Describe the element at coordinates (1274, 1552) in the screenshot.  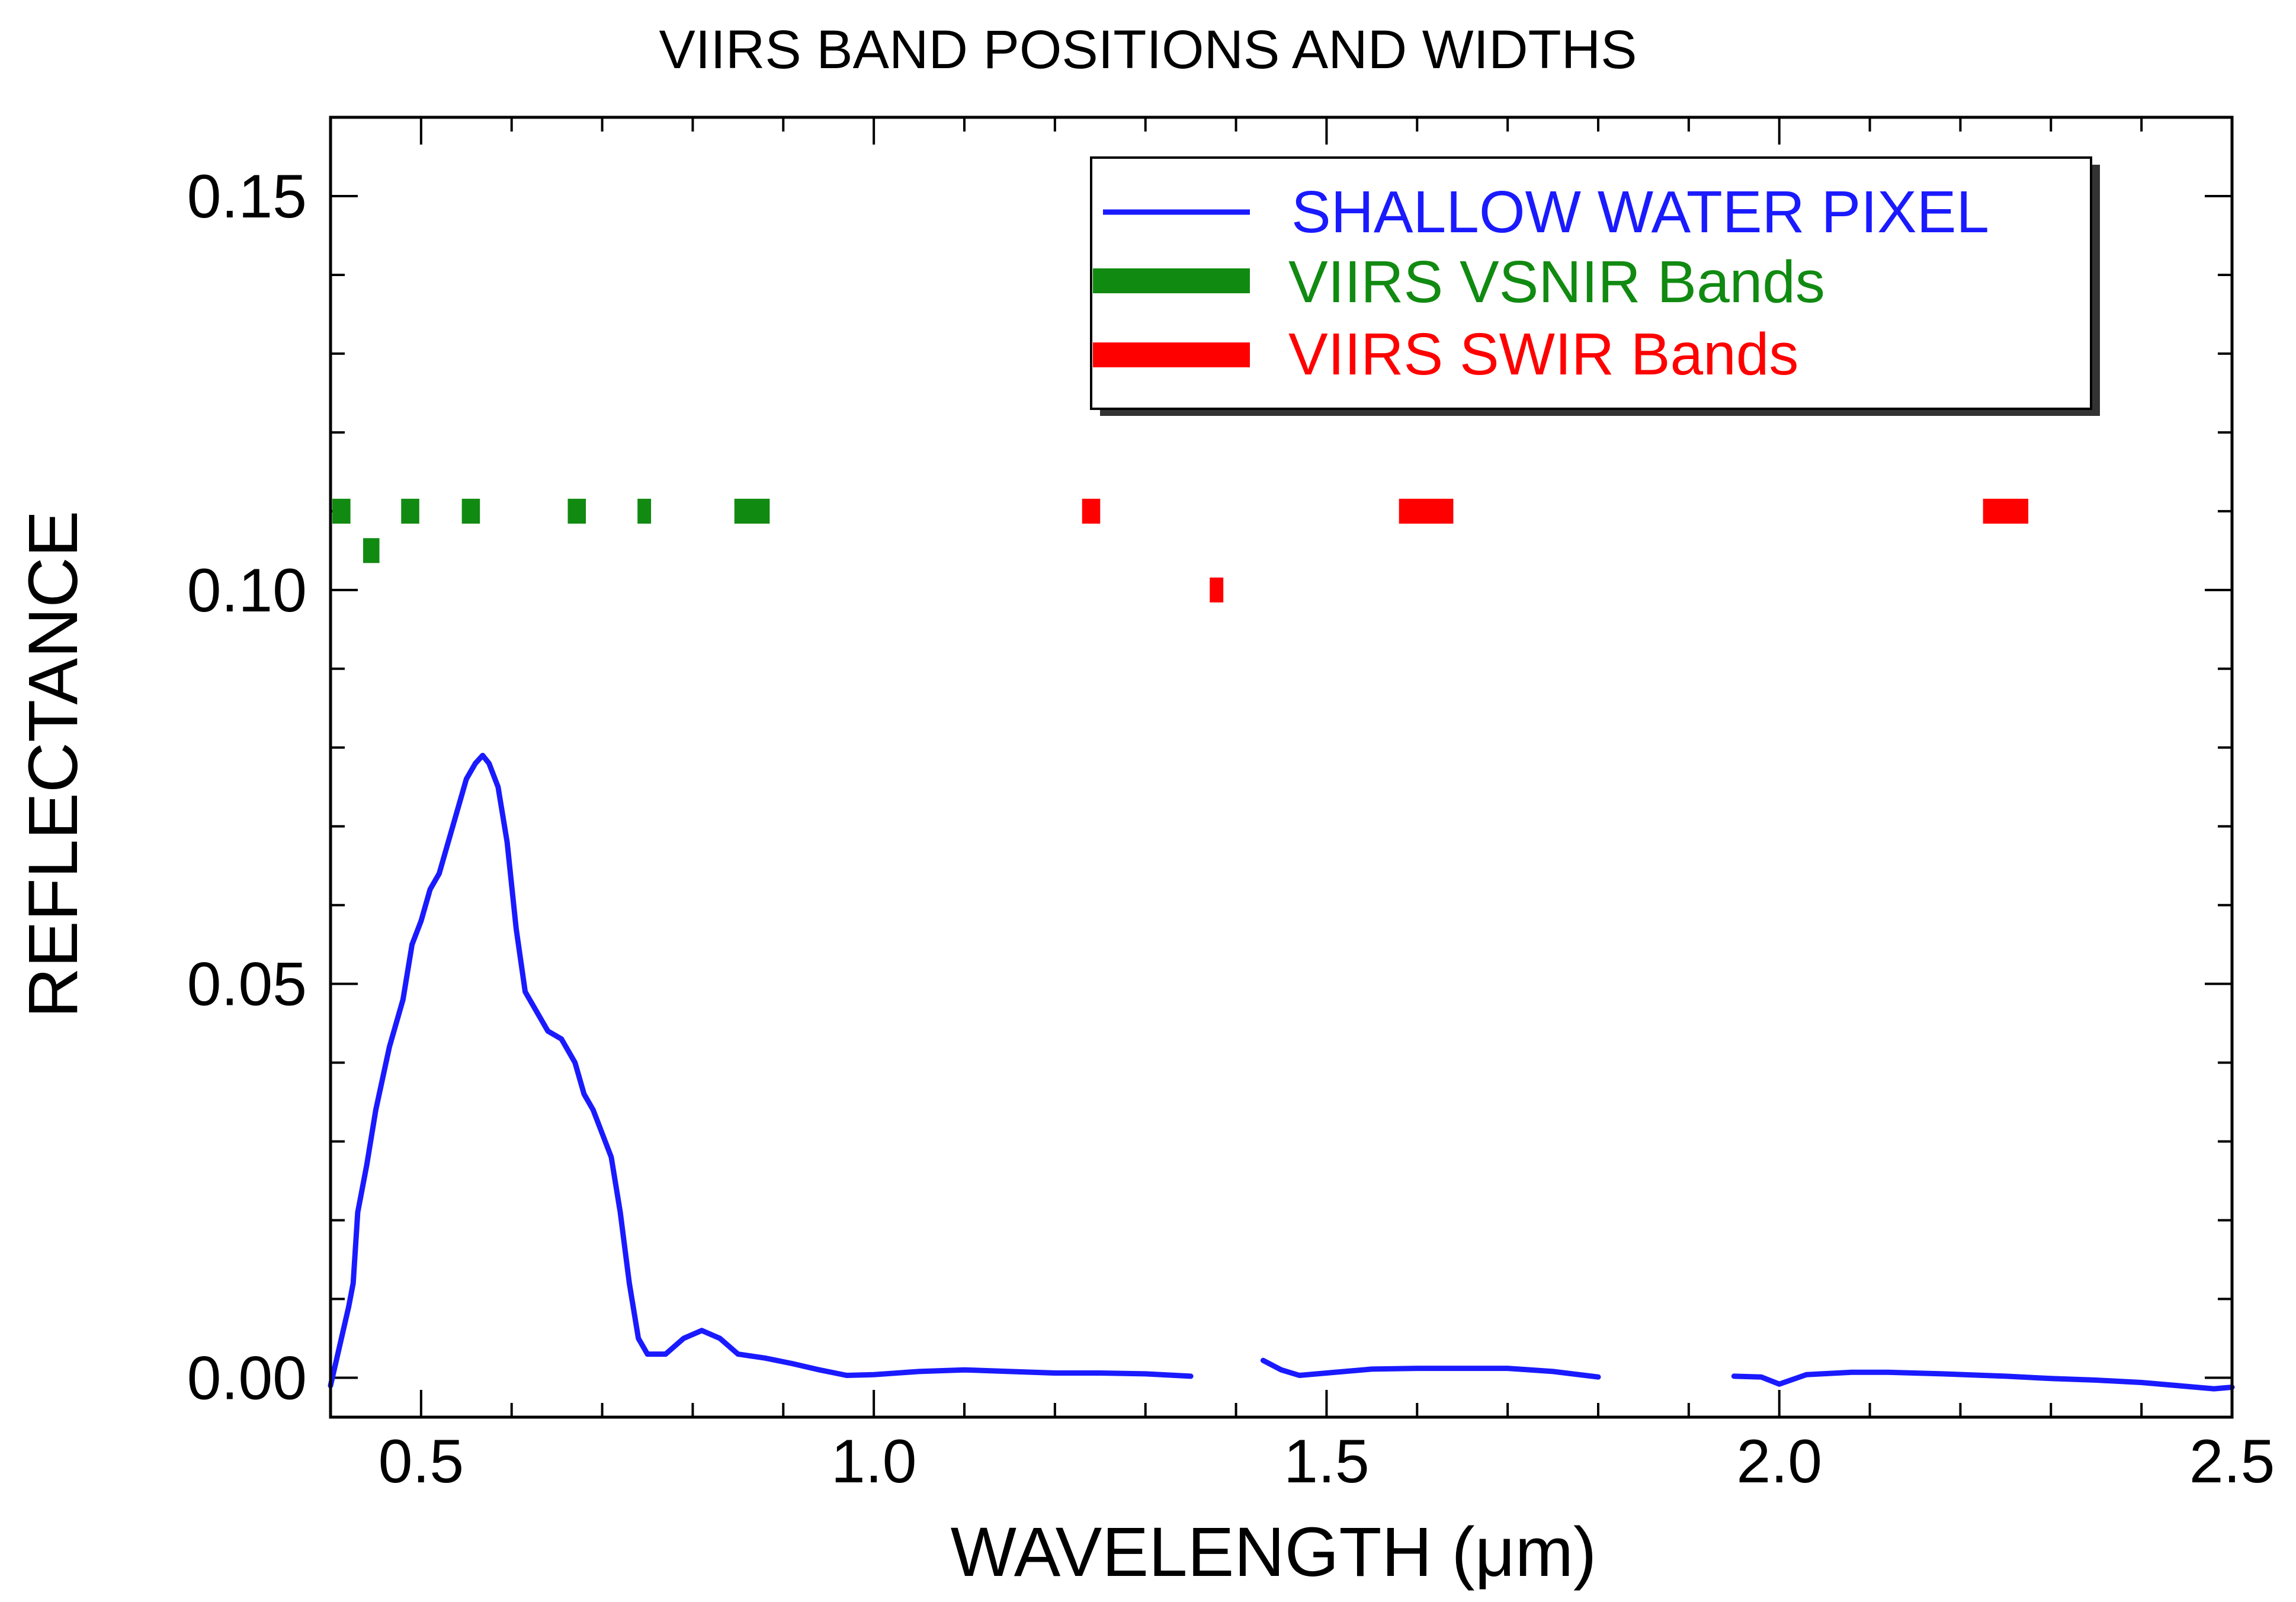
I see `x-axis-label: WAVELENGTH (μm)` at that location.